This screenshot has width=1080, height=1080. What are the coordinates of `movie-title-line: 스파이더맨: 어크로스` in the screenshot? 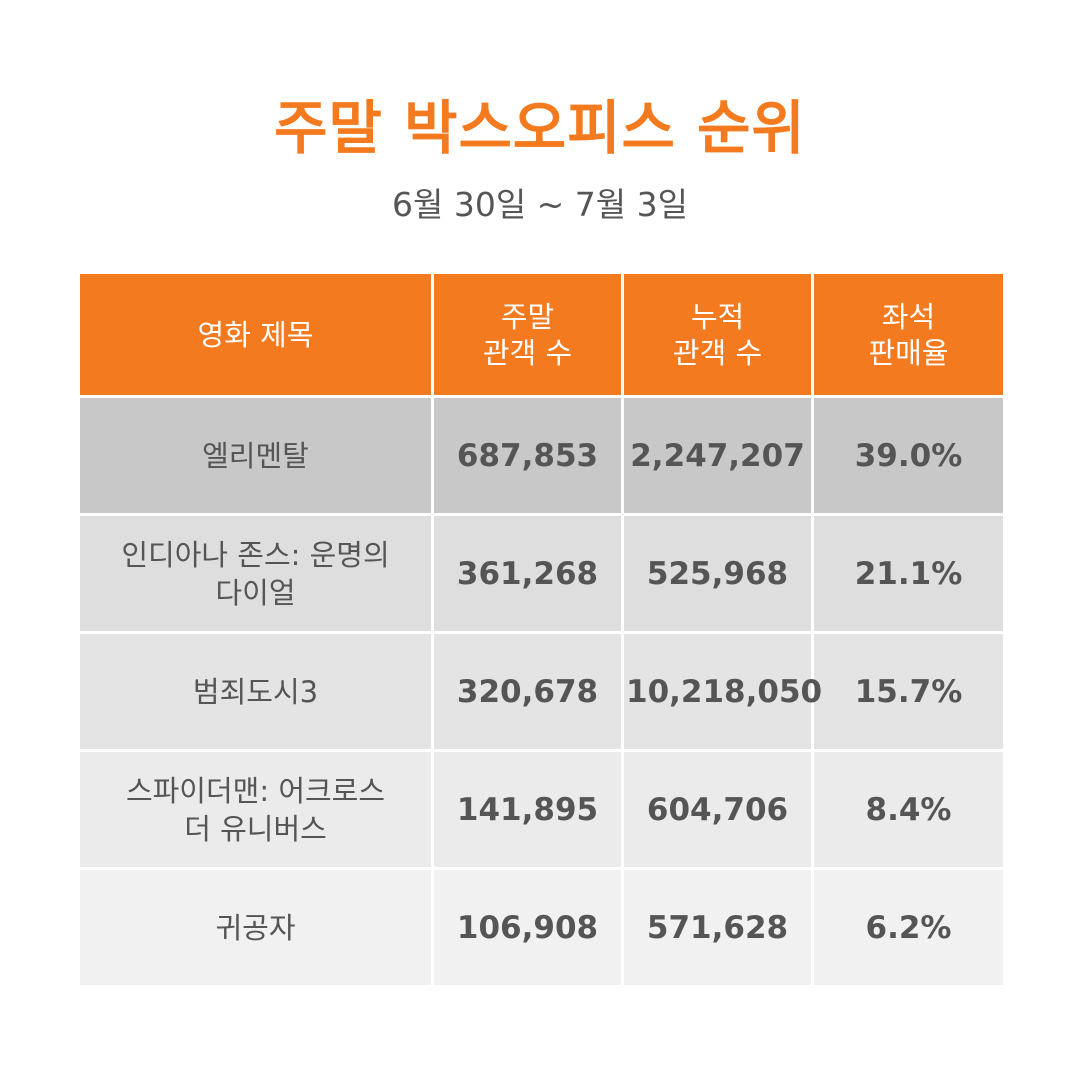 It's located at (255, 790).